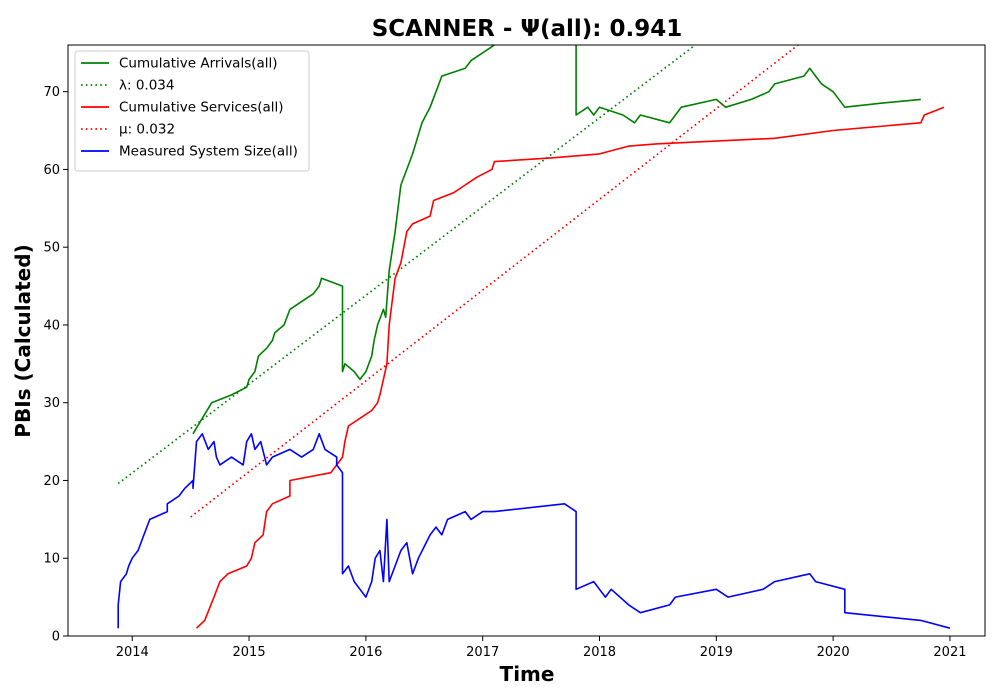 This screenshot has height=700, width=1000. What do you see at coordinates (541, 648) in the screenshot?
I see `x-axis: 2014 2015 2016 2017 2018 2019 2020 2021` at bounding box center [541, 648].